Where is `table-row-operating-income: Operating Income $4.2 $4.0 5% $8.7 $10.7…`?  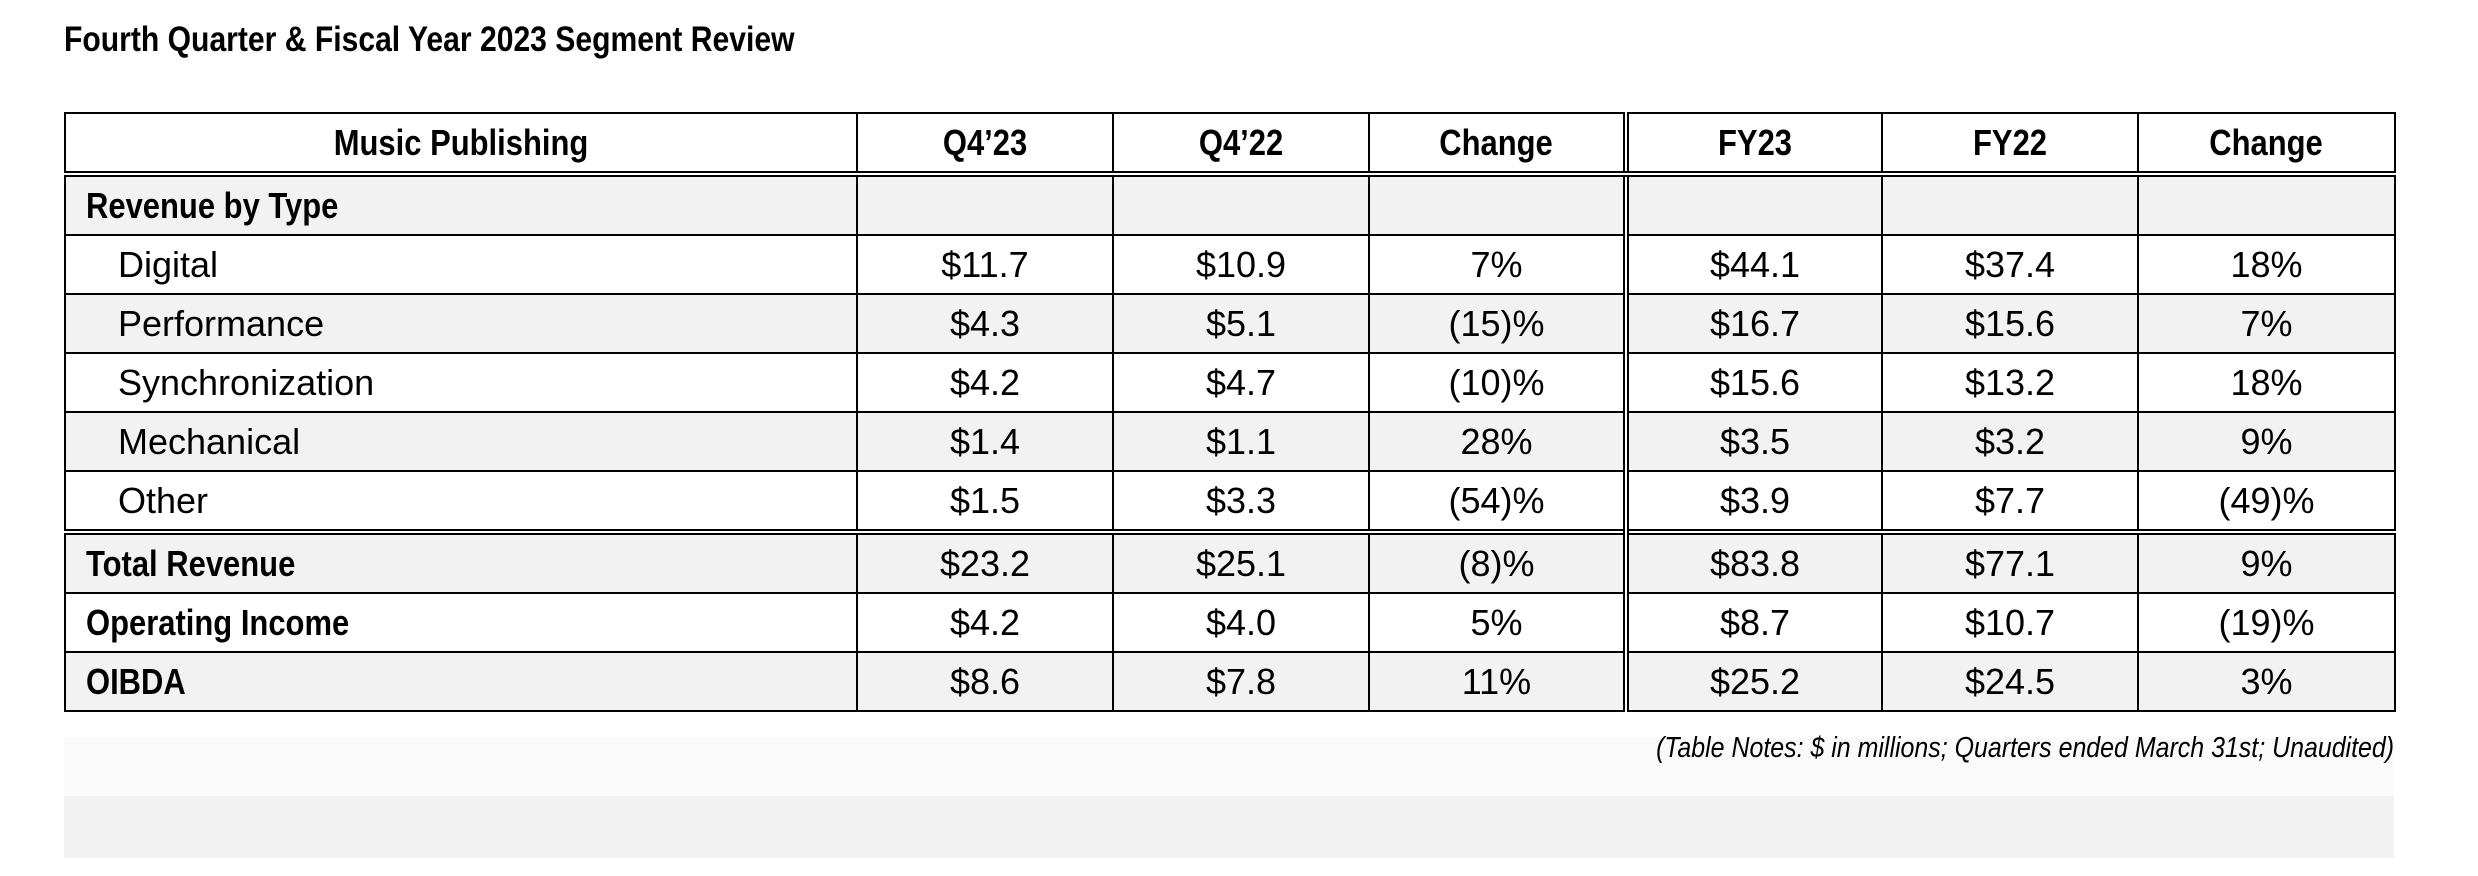 table-row-operating-income: Operating Income $4.2 $4.0 5% $8.7 $10.7… is located at coordinates (1230, 622).